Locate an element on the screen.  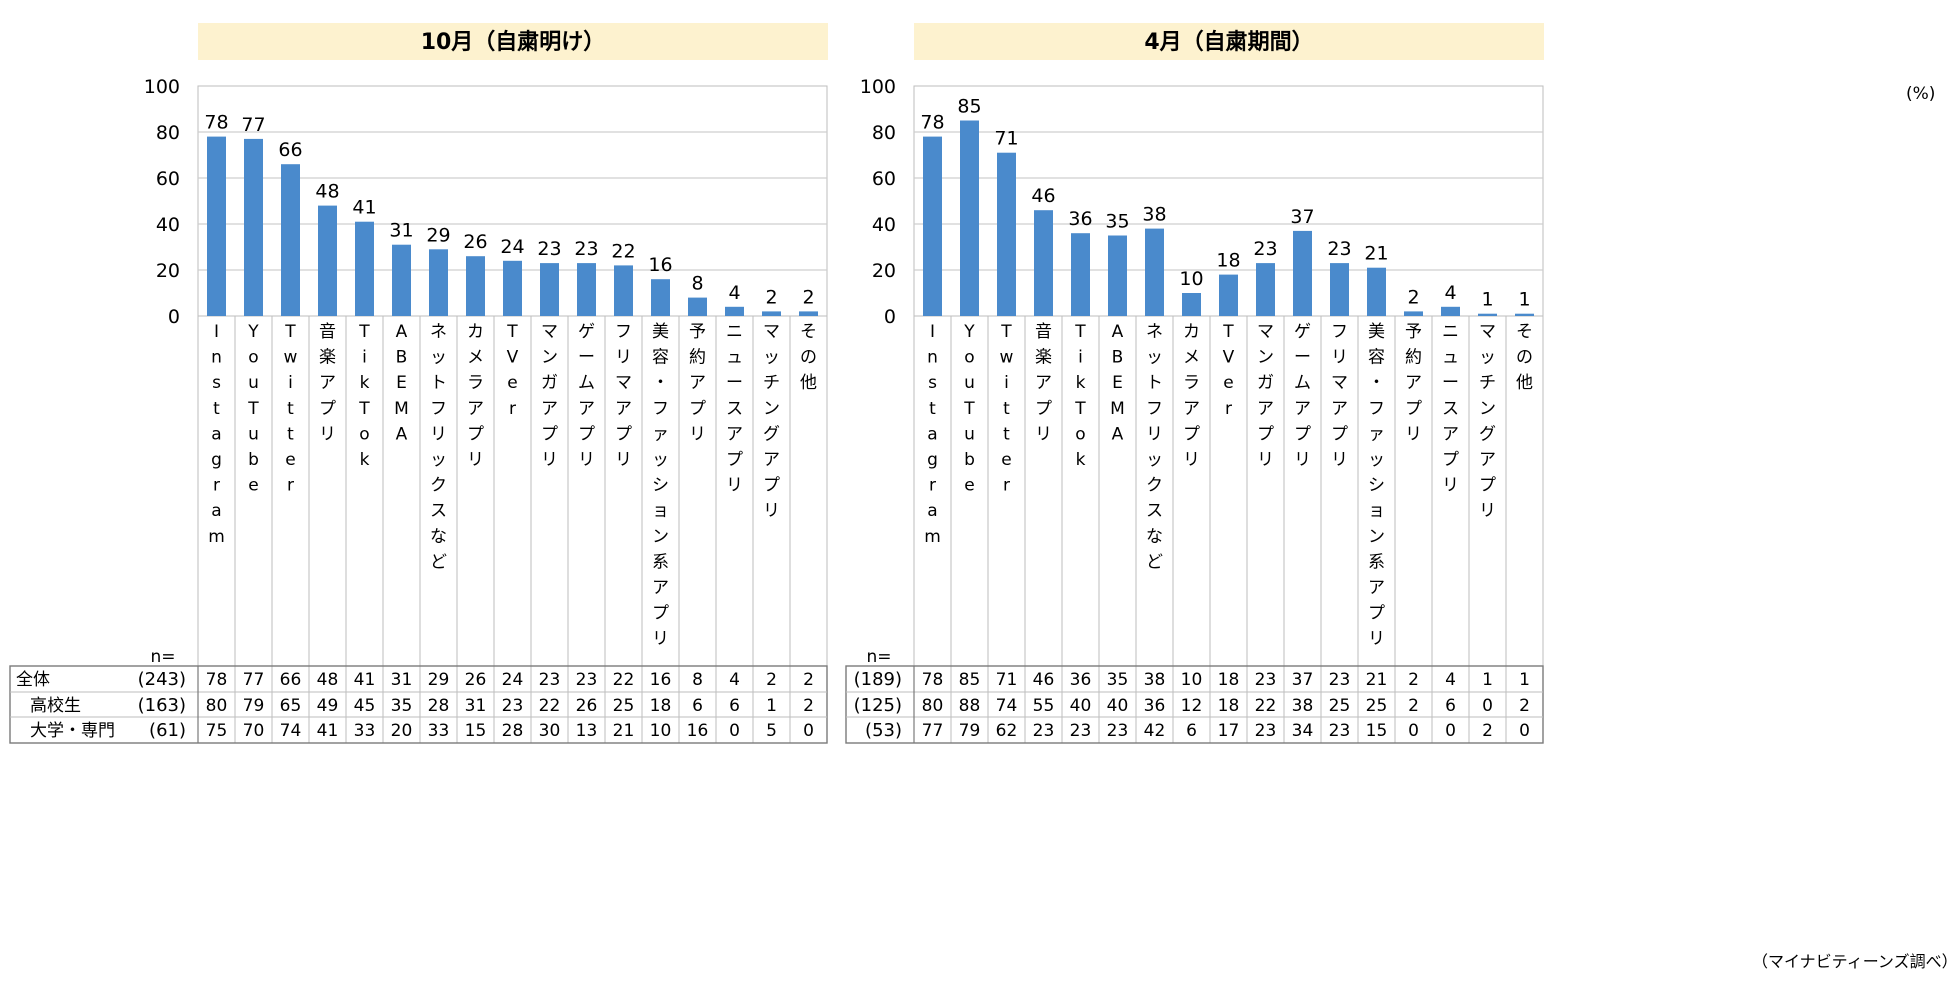
bar-value-label: 31 is located at coordinates (401, 231).